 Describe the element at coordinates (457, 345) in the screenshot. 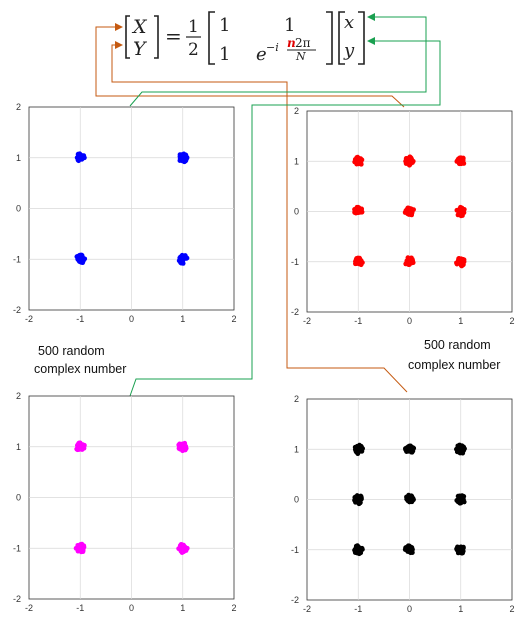

I see `caption-right-line1: 500 random` at that location.